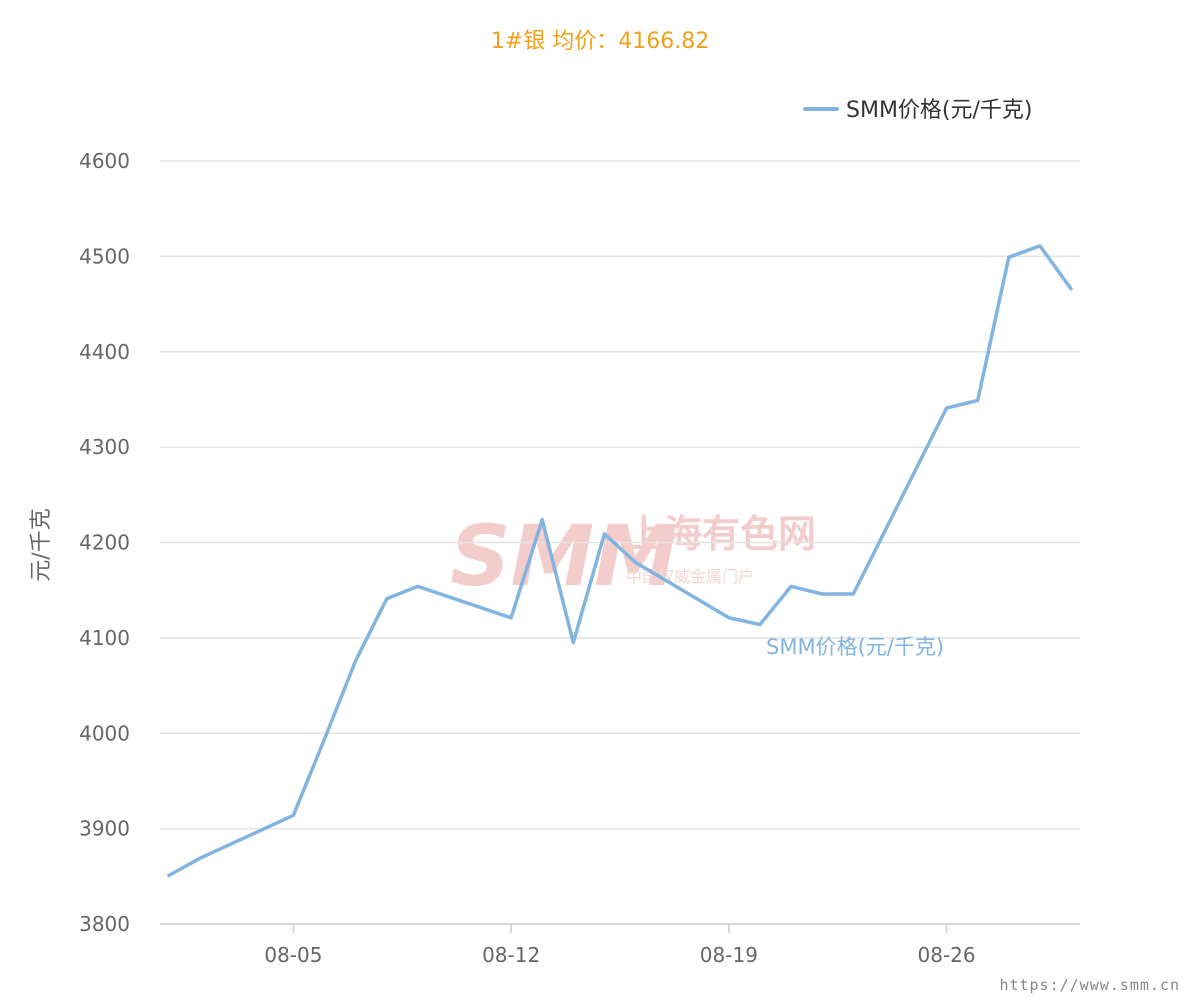 The image size is (1200, 1000). What do you see at coordinates (293, 955) in the screenshot?
I see `x-tick-label: 08-05` at bounding box center [293, 955].